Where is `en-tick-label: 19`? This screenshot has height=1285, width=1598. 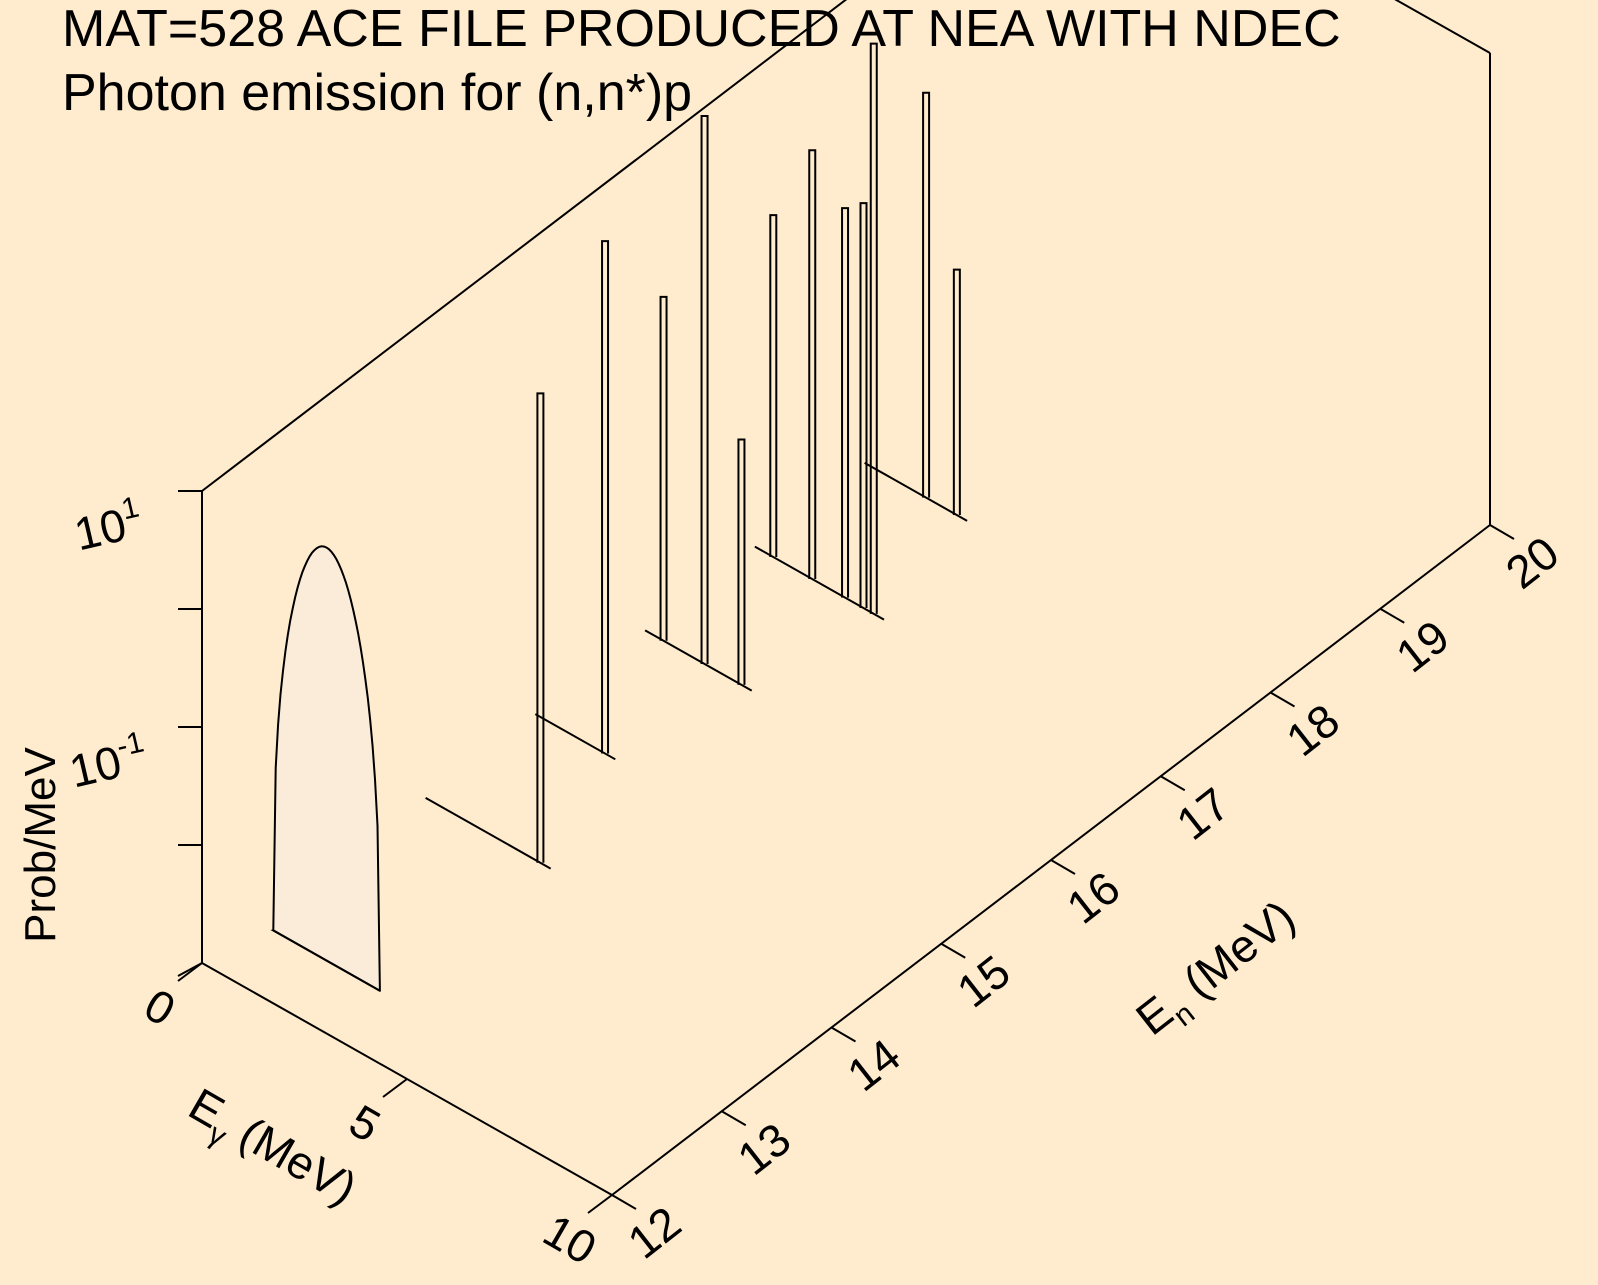
en-tick-label: 19 is located at coordinates (1422, 646).